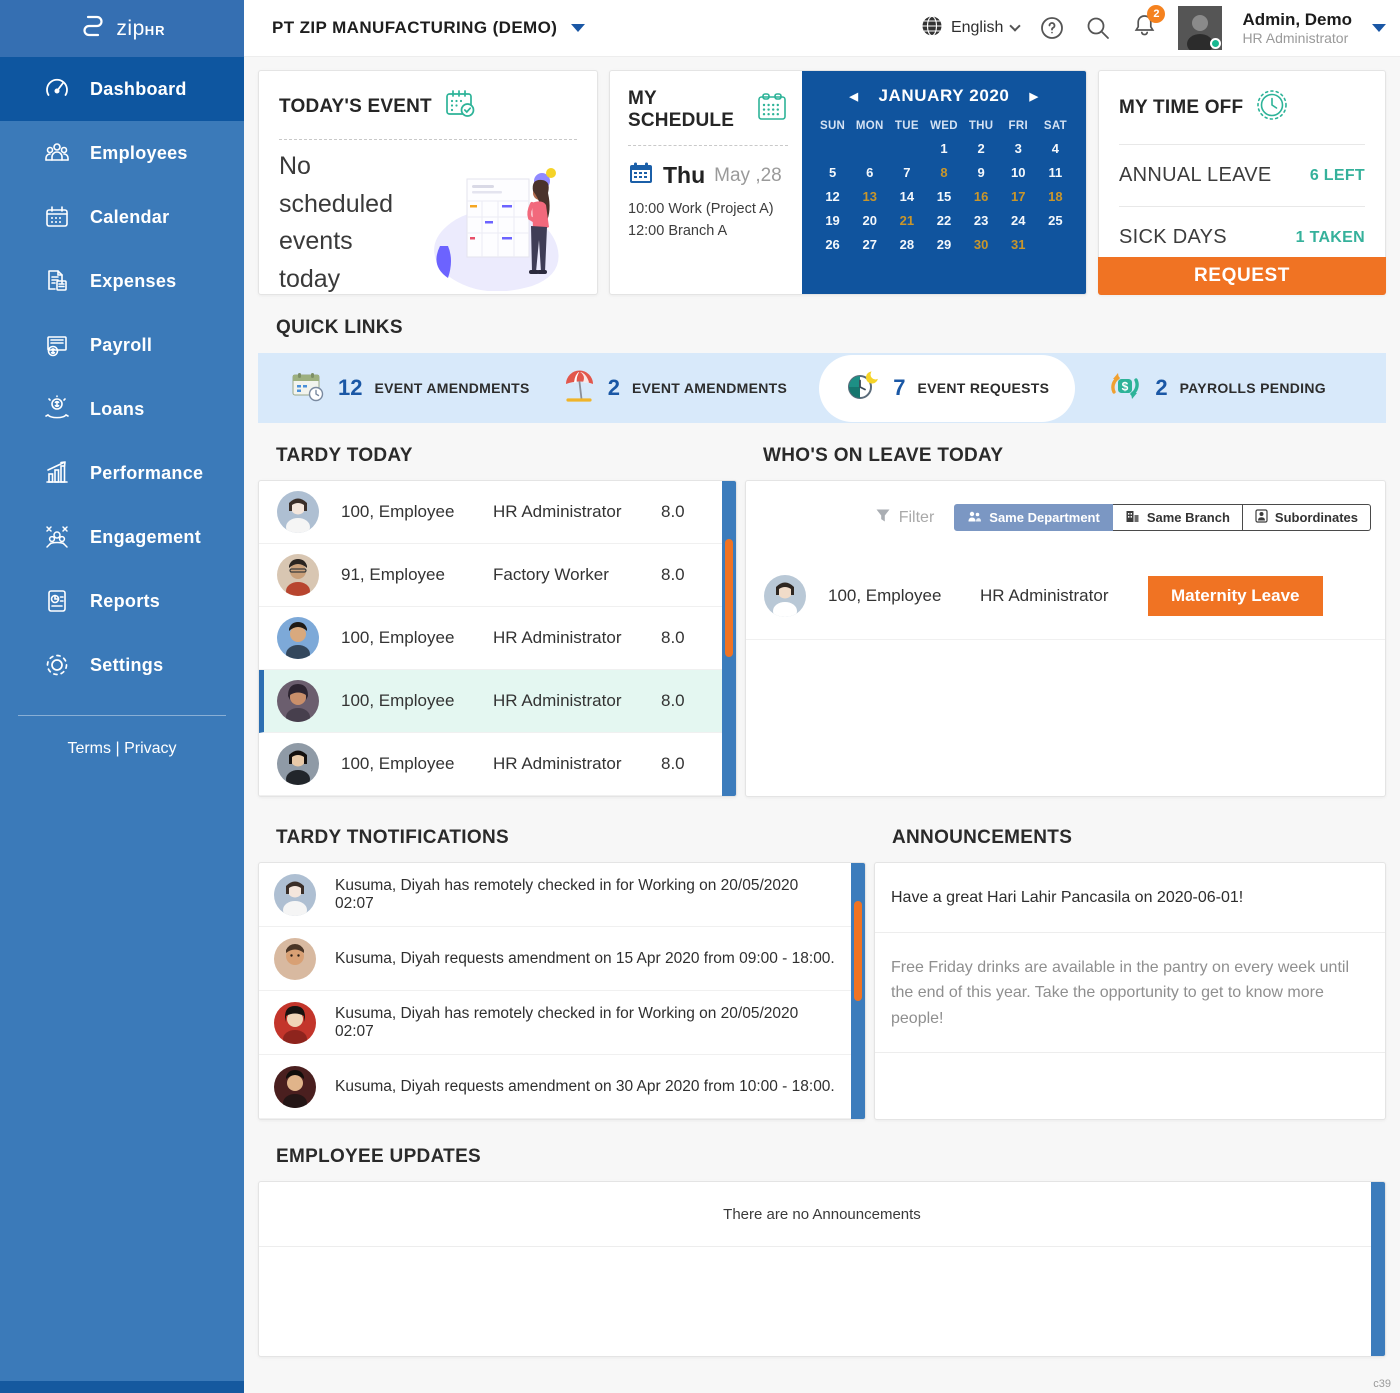 Image resolution: width=1400 pixels, height=1393 pixels. What do you see at coordinates (122, 345) in the screenshot?
I see `sidebar-item-payroll: Payroll` at bounding box center [122, 345].